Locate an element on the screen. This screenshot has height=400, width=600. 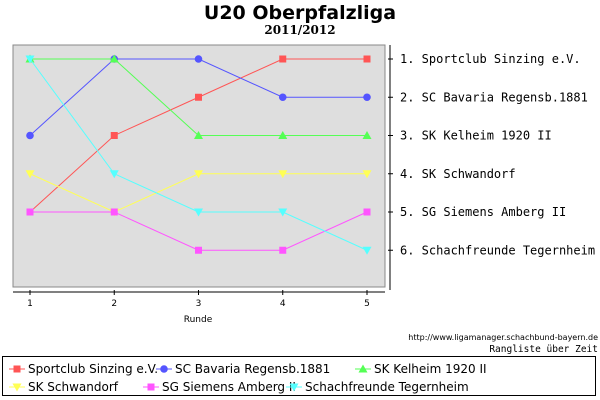
x-tick-label: 2 is located at coordinates (114, 304).